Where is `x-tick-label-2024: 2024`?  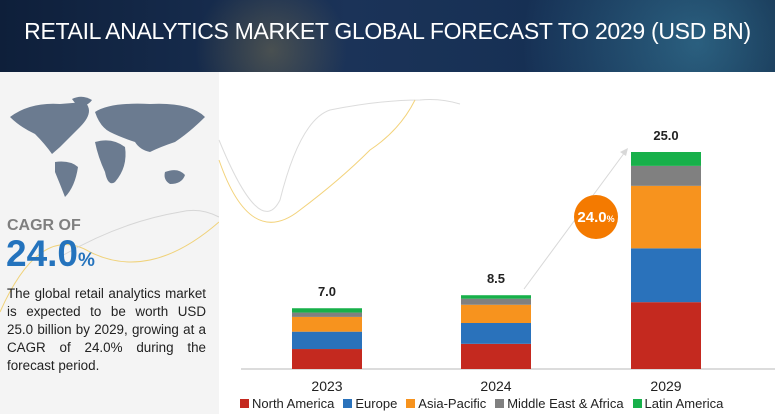
x-tick-label-2024: 2024 is located at coordinates (495, 386).